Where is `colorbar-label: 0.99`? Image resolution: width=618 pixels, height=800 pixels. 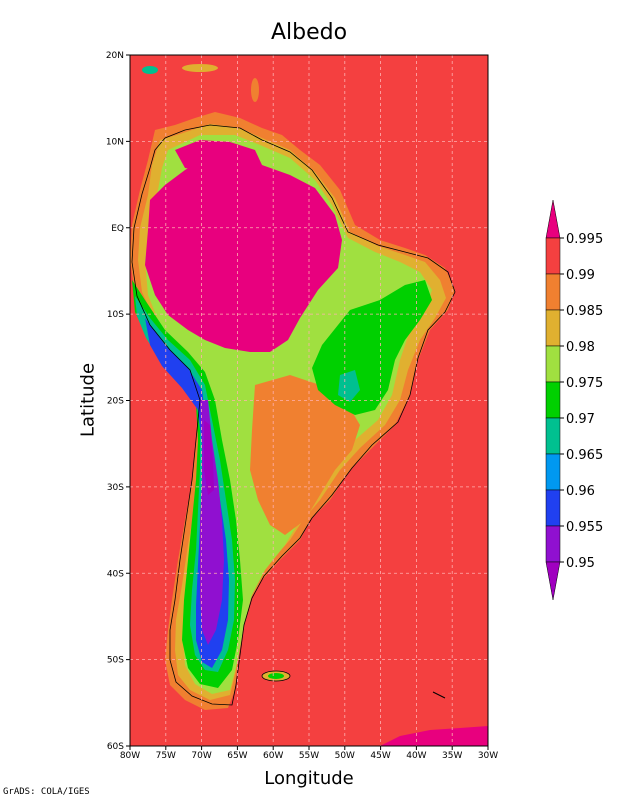
colorbar-label: 0.99 is located at coordinates (580, 275).